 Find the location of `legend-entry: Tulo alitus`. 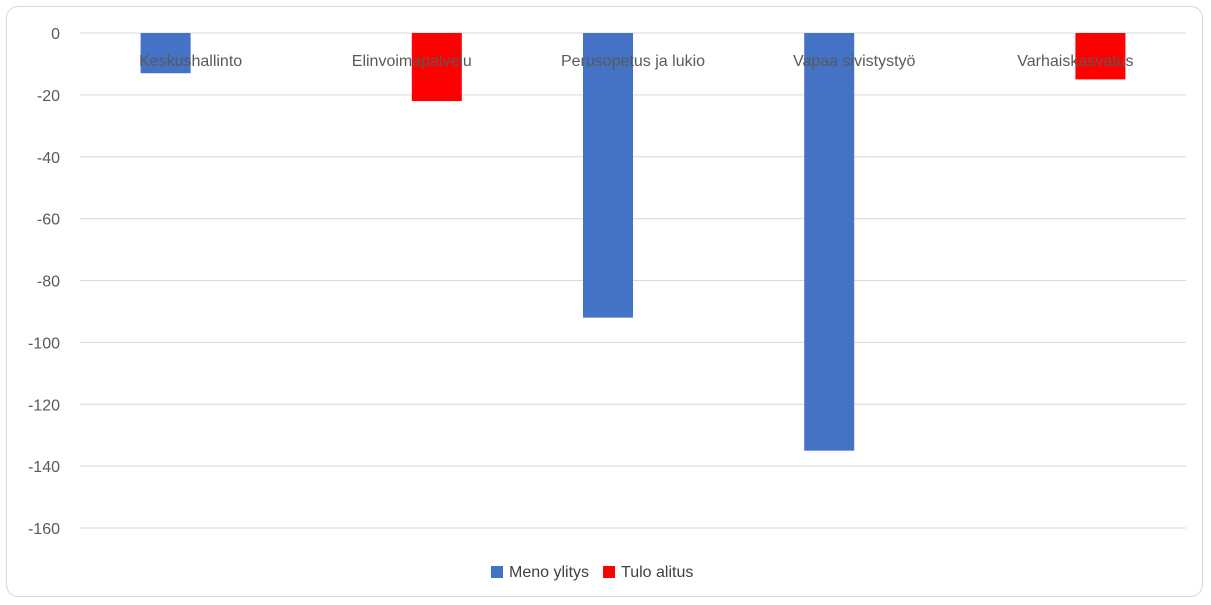

legend-entry: Tulo alitus is located at coordinates (657, 572).